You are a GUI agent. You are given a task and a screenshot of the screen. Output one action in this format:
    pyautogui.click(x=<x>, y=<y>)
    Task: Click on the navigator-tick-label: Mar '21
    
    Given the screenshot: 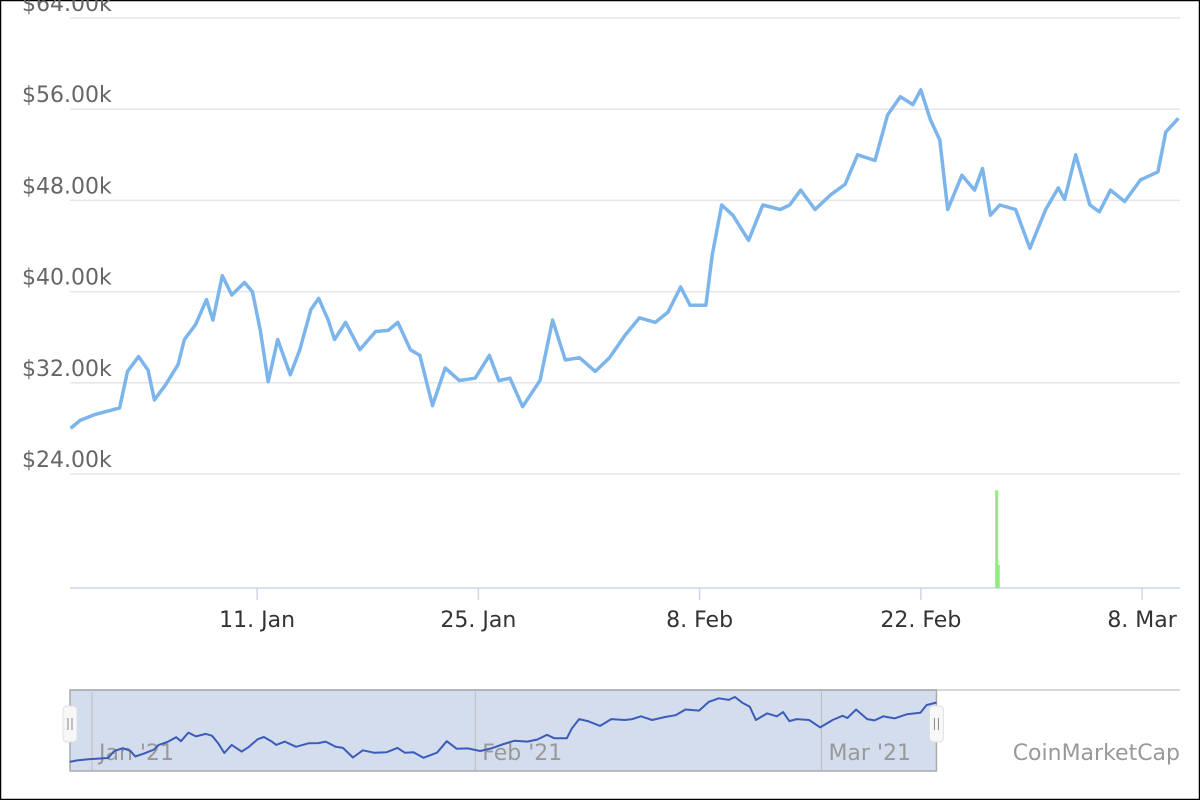 What is the action you would take?
    pyautogui.click(x=869, y=753)
    